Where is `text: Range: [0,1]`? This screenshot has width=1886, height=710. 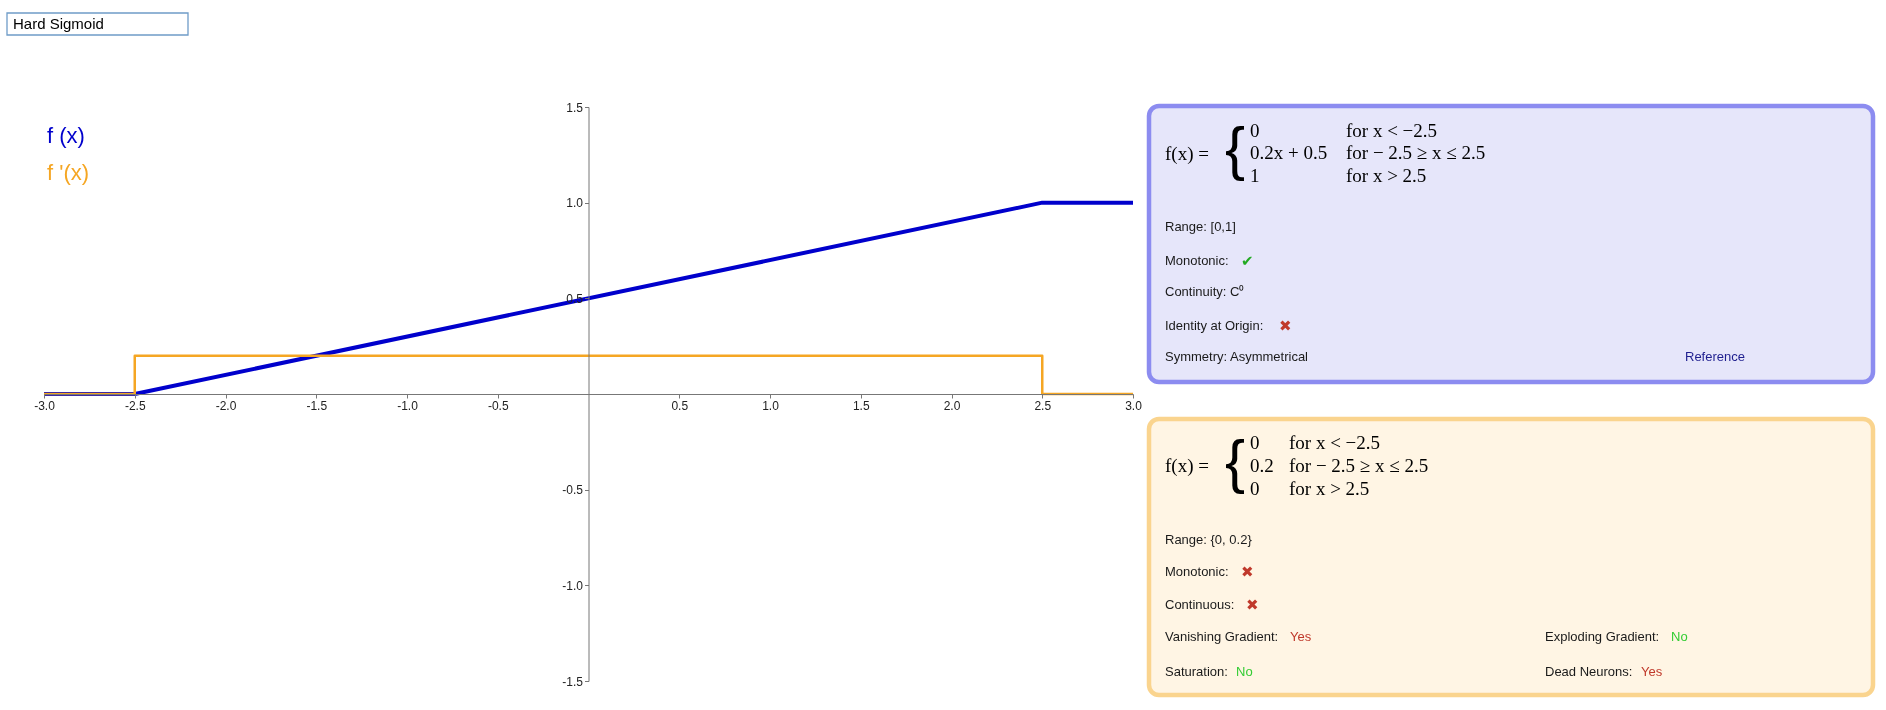 text: Range: [0,1] is located at coordinates (1200, 226).